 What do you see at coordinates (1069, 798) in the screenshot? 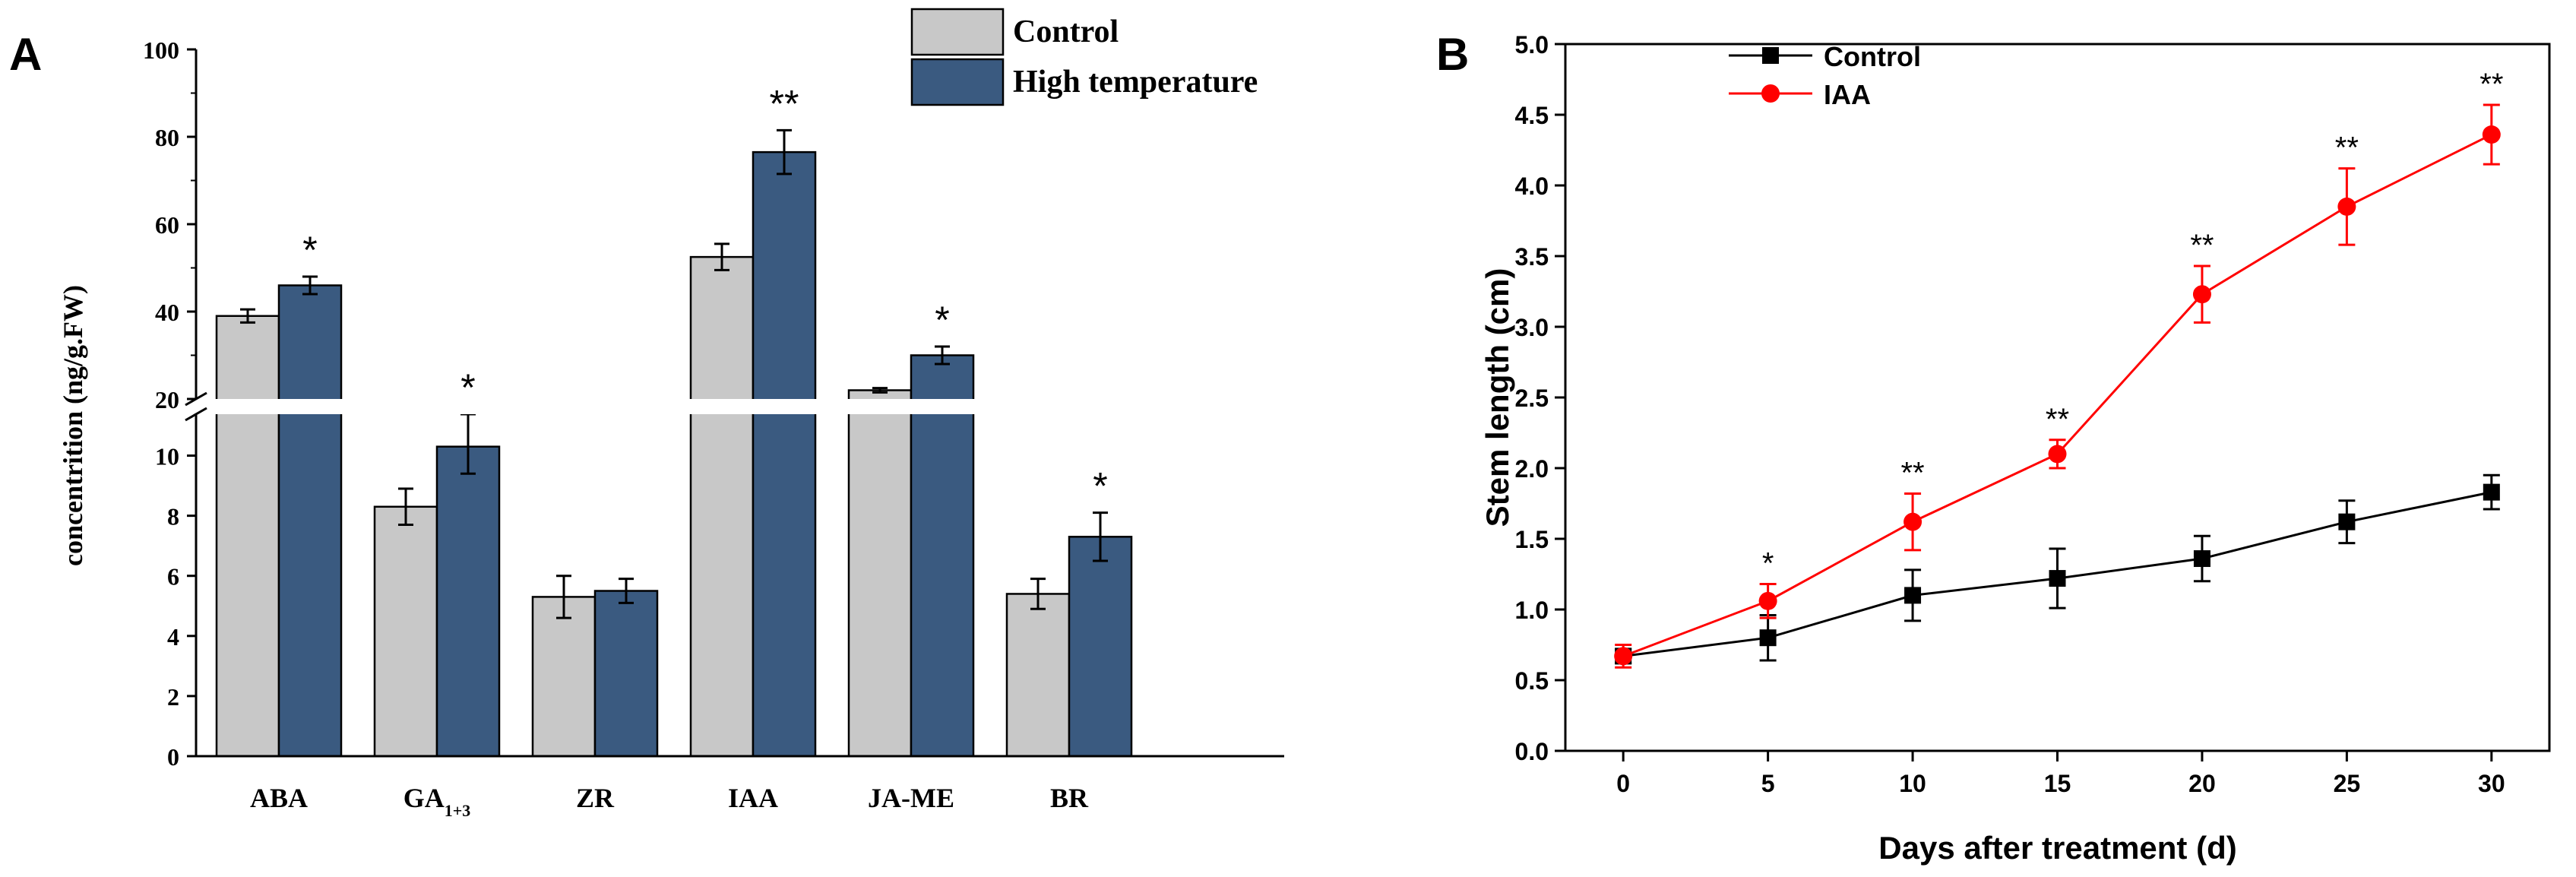
I see `x-tick-label-br: BR` at bounding box center [1069, 798].